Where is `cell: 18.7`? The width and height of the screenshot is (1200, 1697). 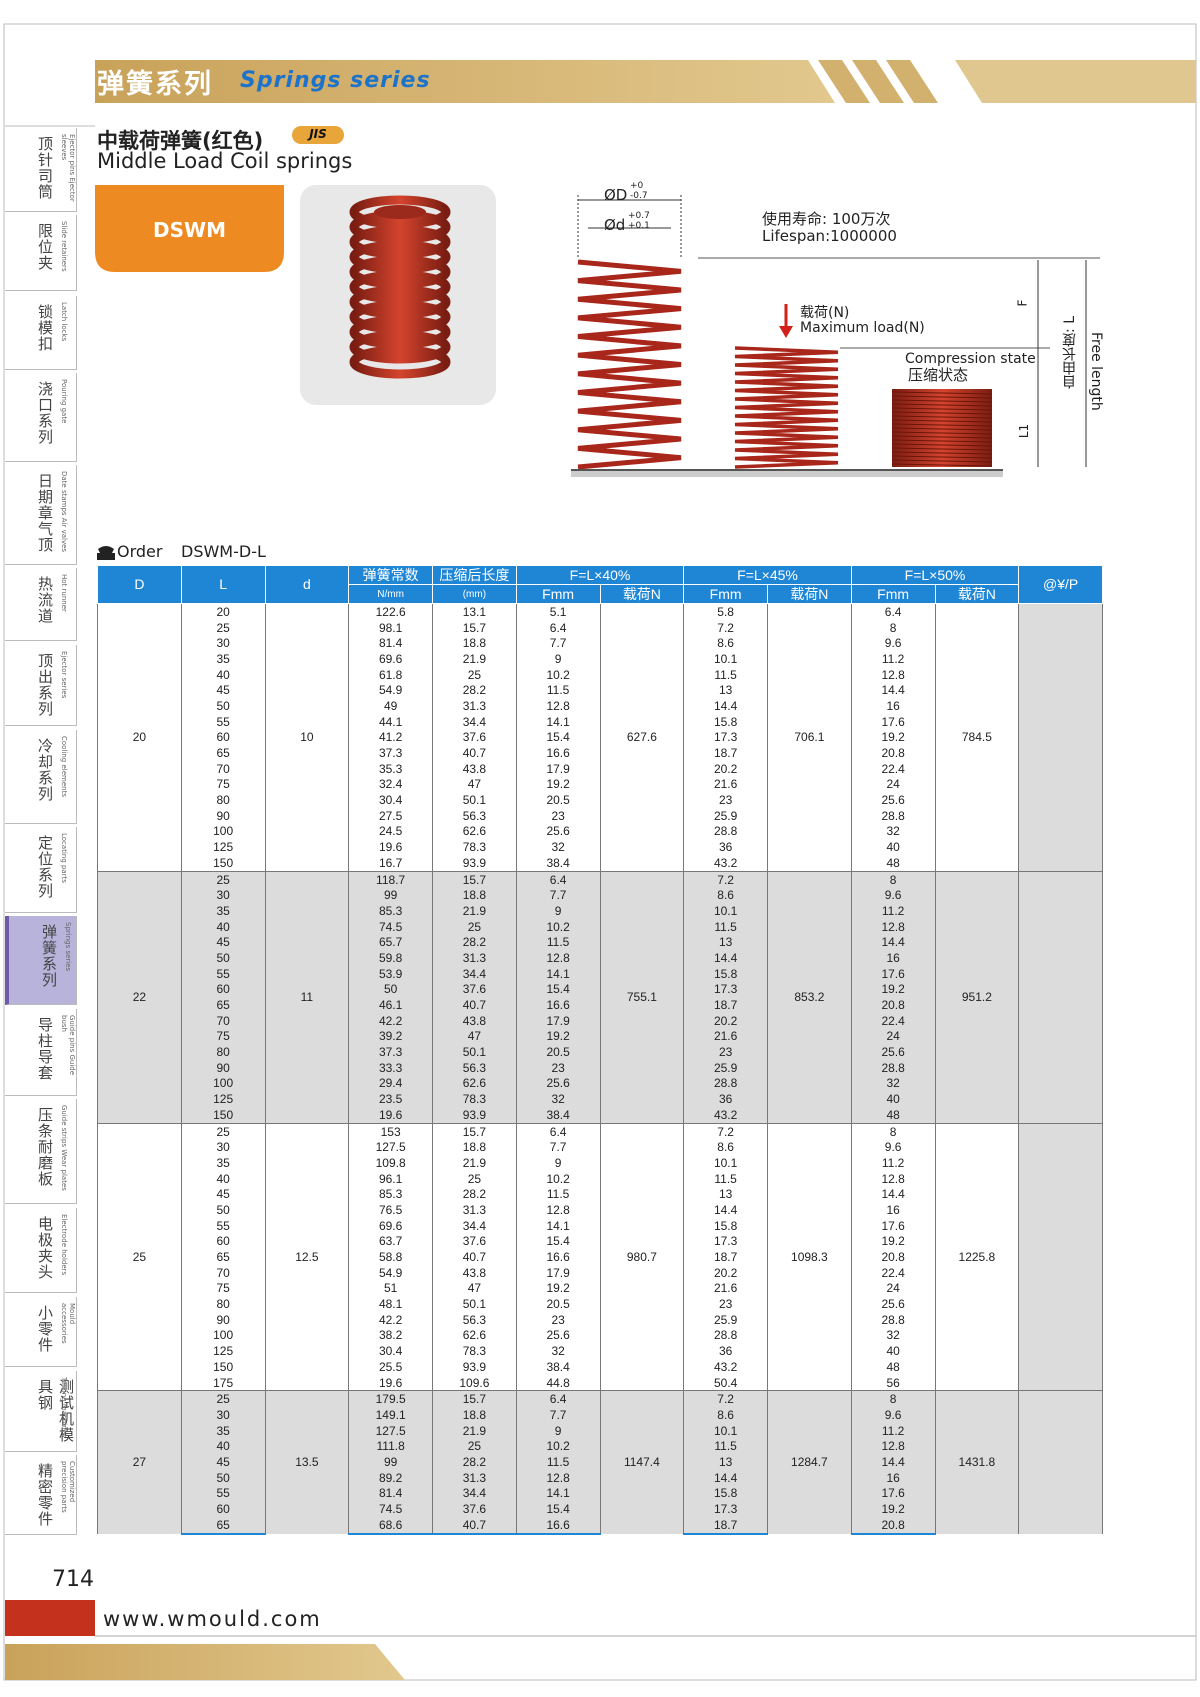 cell: 18.7 is located at coordinates (725, 753).